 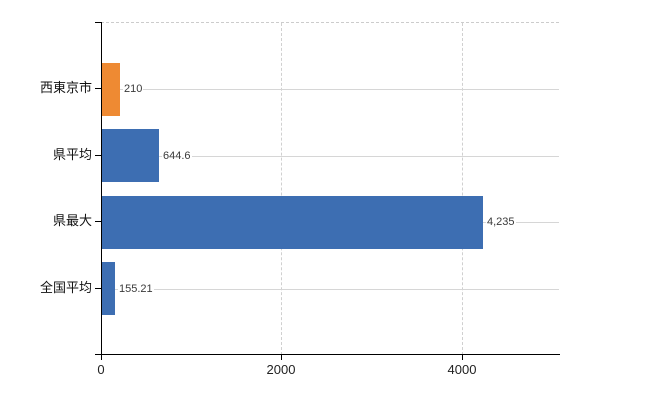 I want to click on x-axis-line, so click(x=327, y=354).